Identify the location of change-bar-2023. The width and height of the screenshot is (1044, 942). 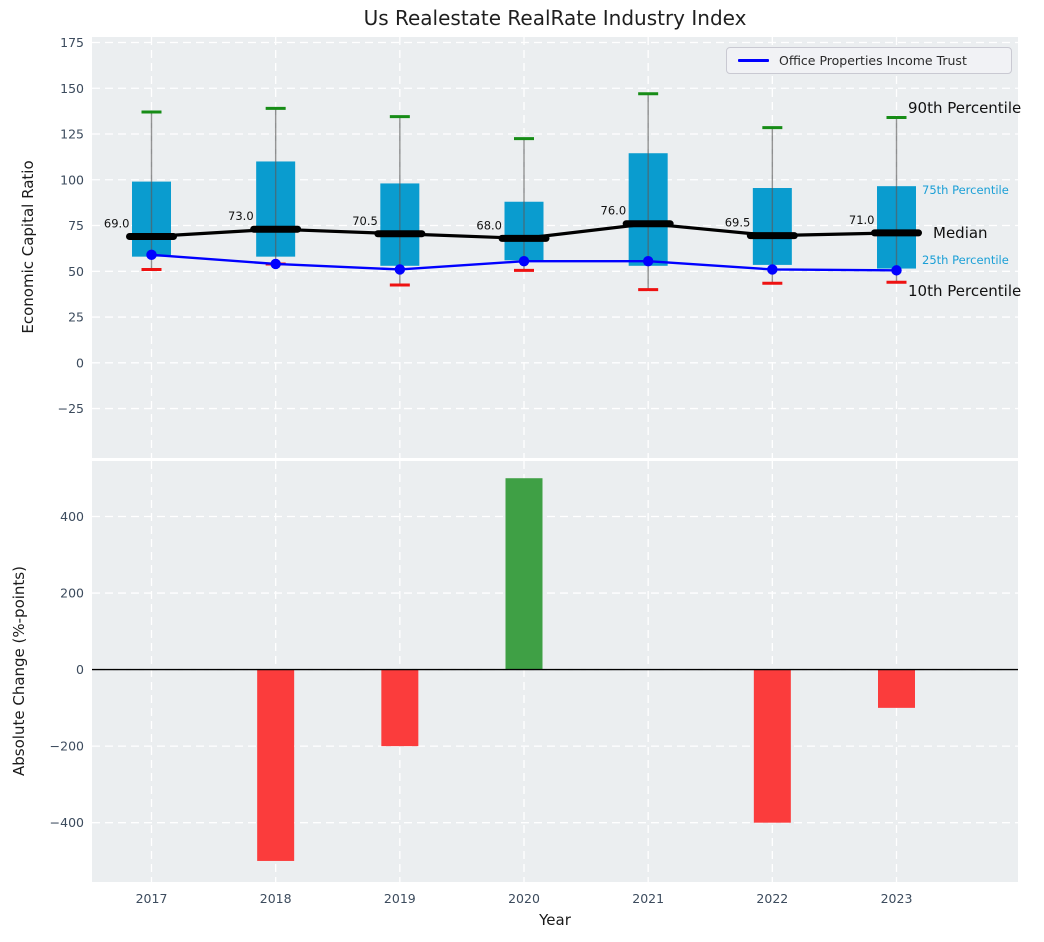
(897, 688).